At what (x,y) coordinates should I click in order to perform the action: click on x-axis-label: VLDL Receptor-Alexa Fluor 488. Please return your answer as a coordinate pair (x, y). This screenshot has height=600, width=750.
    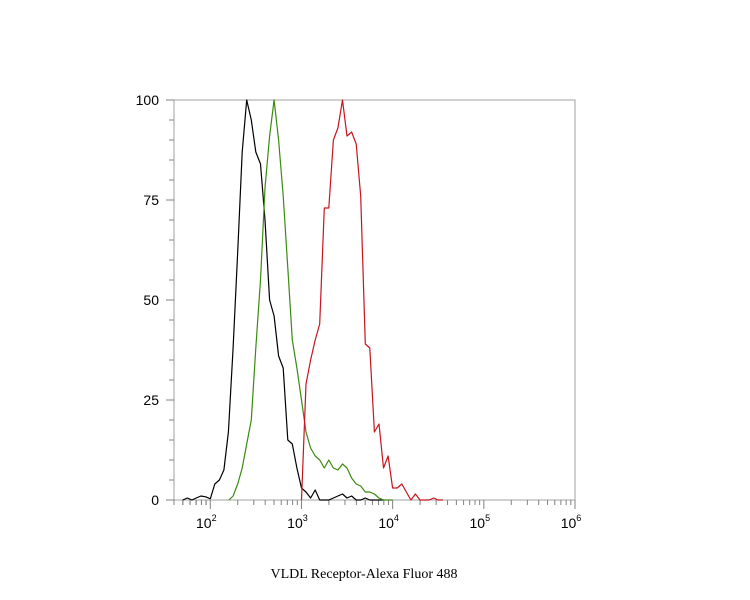
    Looking at the image, I should click on (364, 574).